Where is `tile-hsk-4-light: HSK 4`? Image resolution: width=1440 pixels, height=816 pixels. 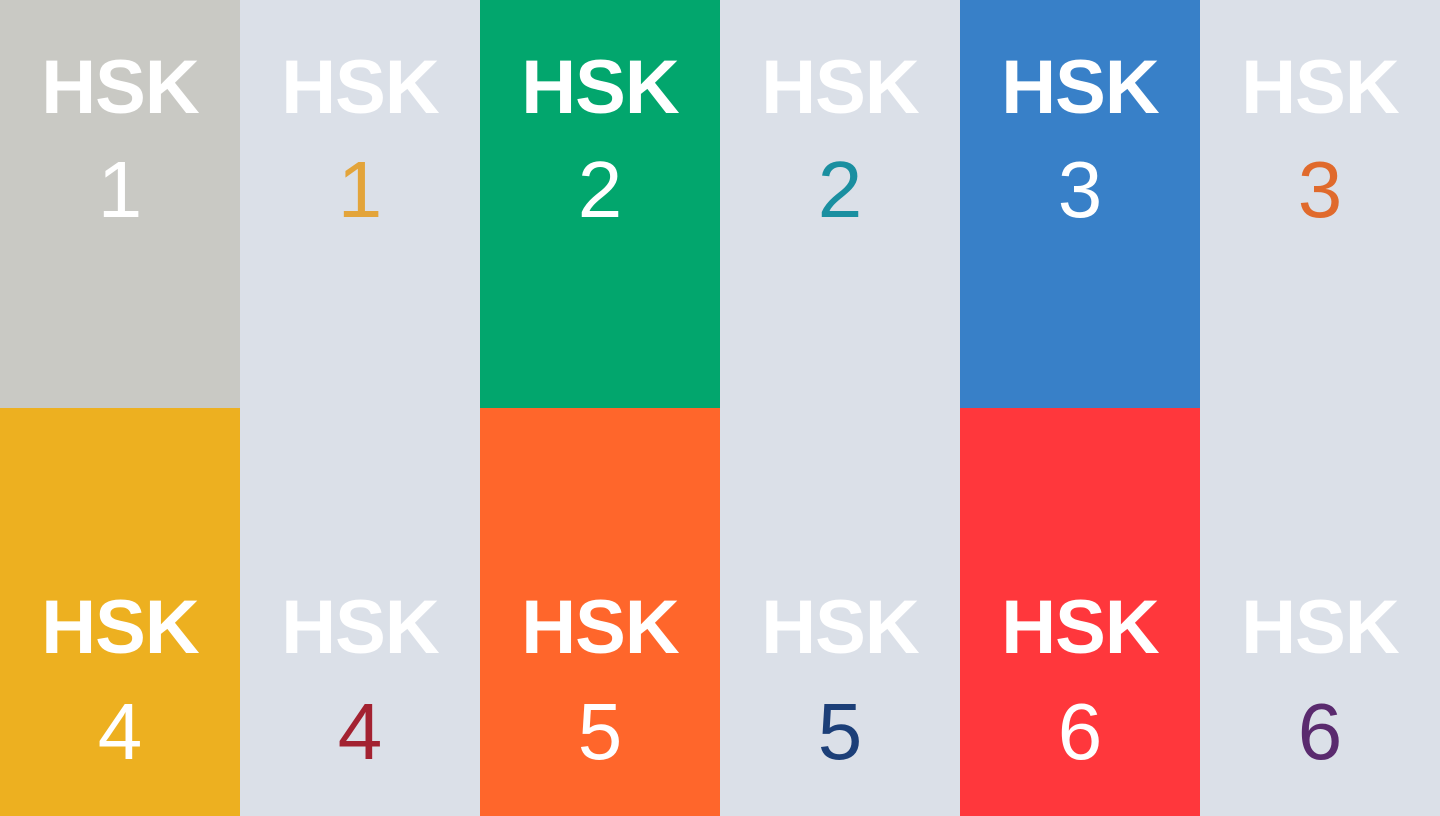
tile-hsk-4-light: HSK 4 is located at coordinates (360, 612).